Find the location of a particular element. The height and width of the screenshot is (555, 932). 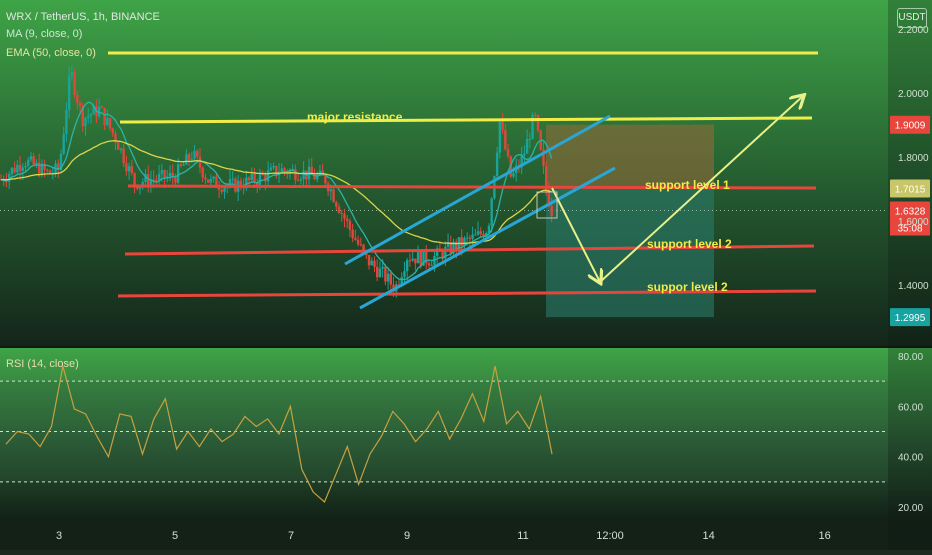

annotation-support-level-2: support level 2 is located at coordinates (689, 244).